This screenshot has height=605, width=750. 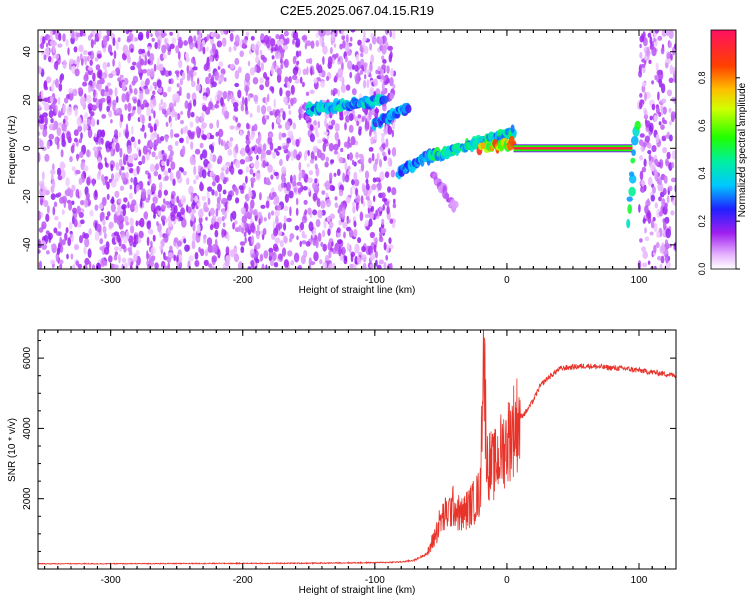 I want to click on snr-x-tick-label: 100, so click(x=639, y=580).